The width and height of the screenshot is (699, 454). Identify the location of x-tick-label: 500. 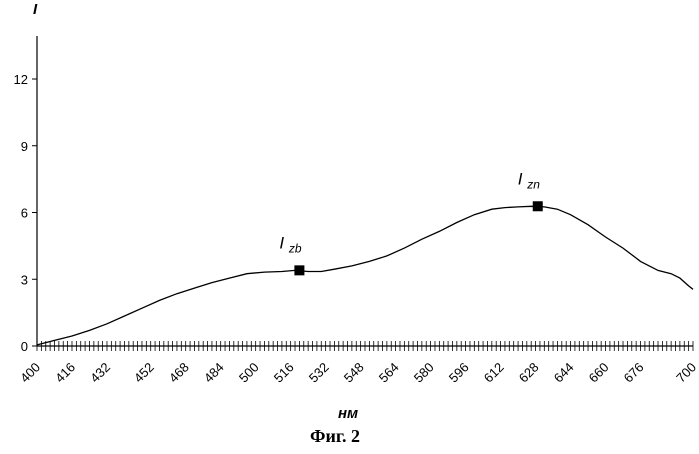
(249, 373).